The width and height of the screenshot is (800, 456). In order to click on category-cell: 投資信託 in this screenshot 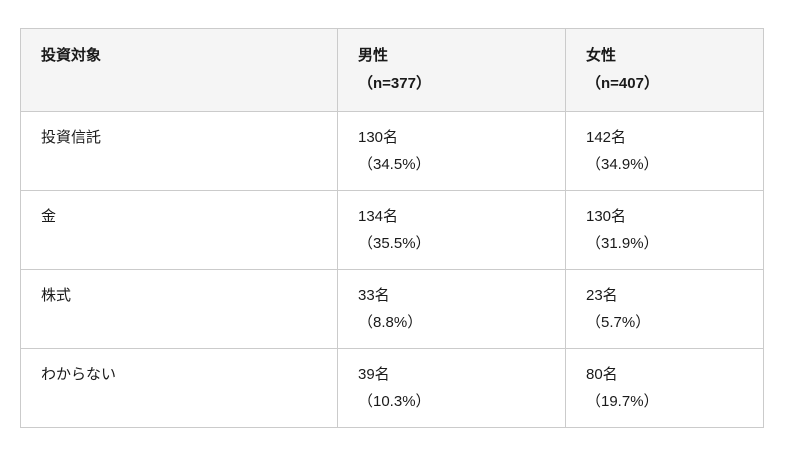, I will do `click(179, 151)`.